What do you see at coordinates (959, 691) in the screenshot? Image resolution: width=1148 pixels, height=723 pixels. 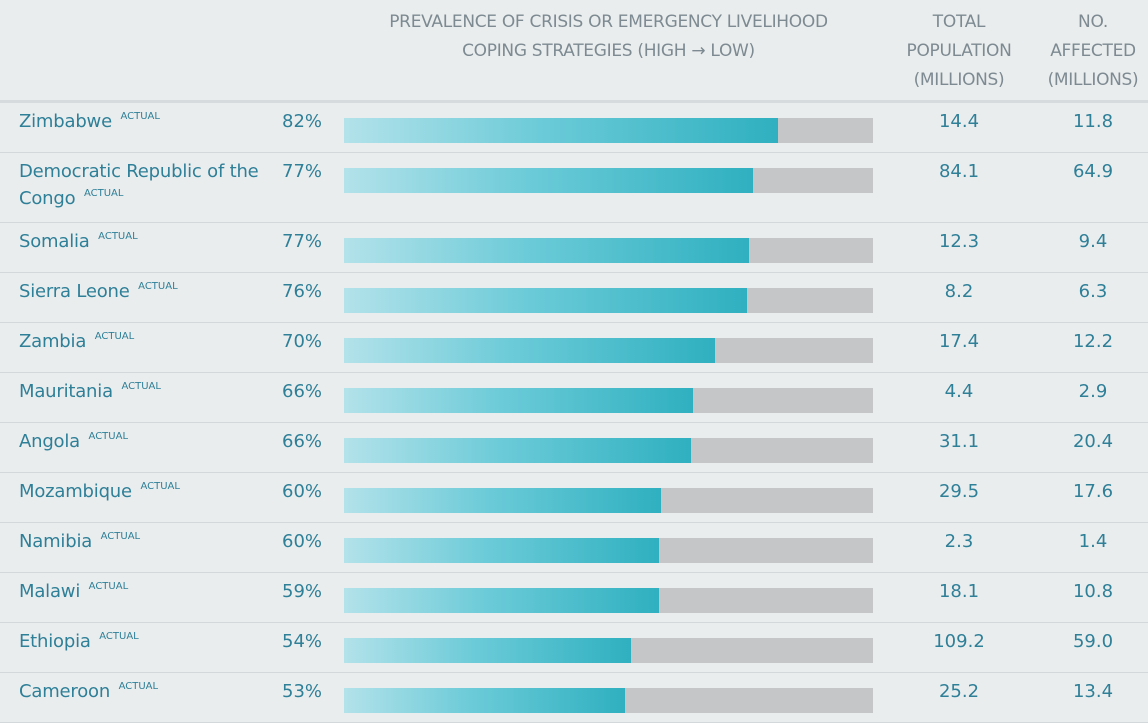 I see `total-population-value: 25.2` at bounding box center [959, 691].